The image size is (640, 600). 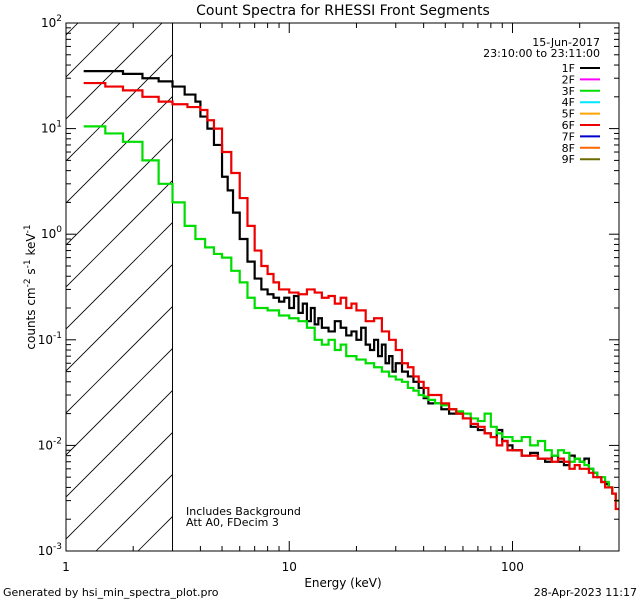 What do you see at coordinates (342, 583) in the screenshot?
I see `x-axis-label: Energy (keV)` at bounding box center [342, 583].